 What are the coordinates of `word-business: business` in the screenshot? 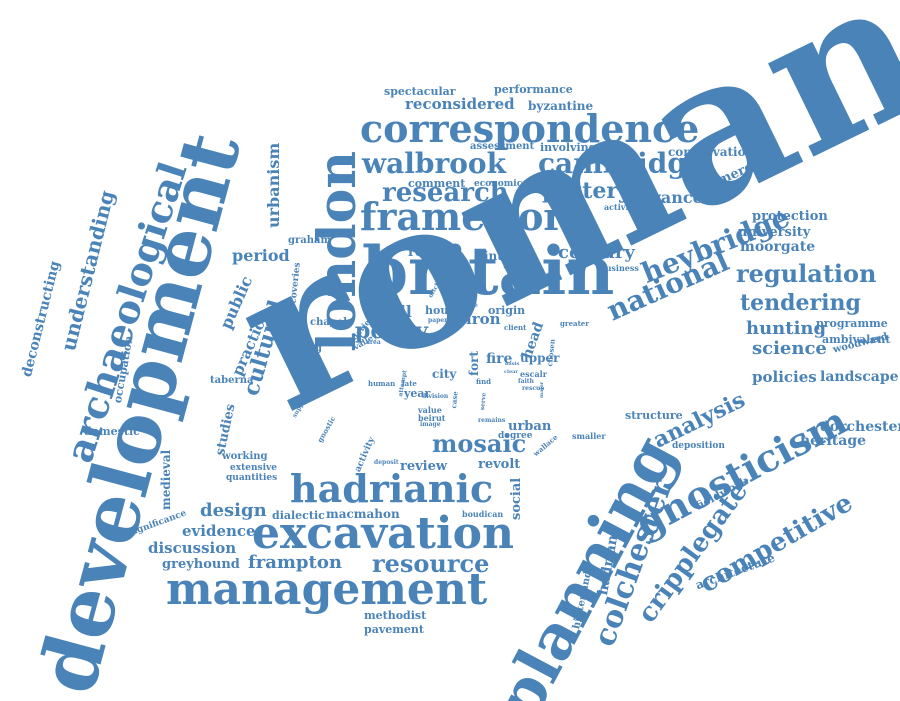 It's located at (619, 268).